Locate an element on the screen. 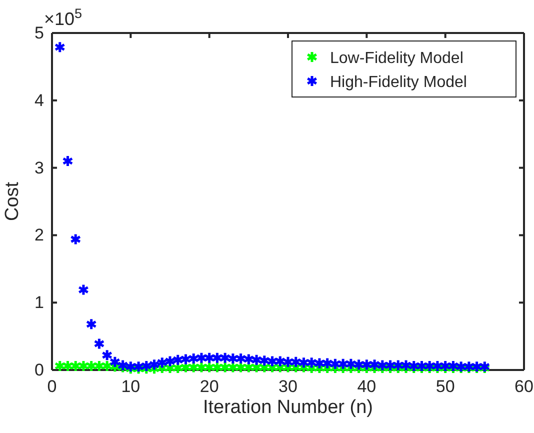 The width and height of the screenshot is (534, 433). y-tick-label: 3 is located at coordinates (39, 168).